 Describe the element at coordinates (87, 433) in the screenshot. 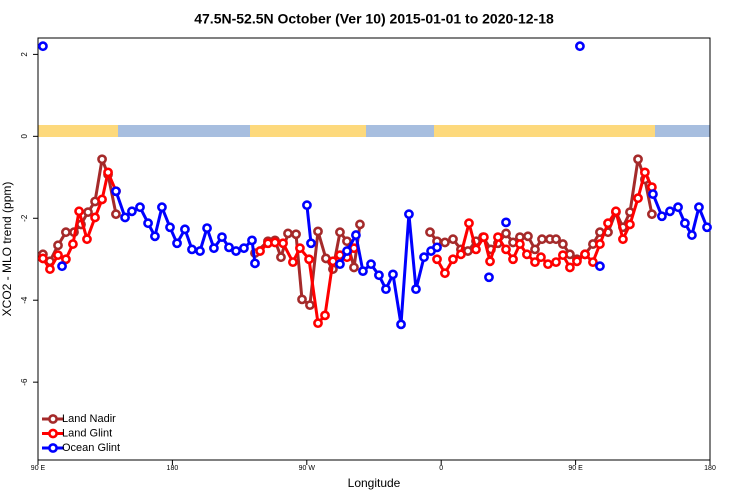

I see `legend-label: Land Glint` at that location.